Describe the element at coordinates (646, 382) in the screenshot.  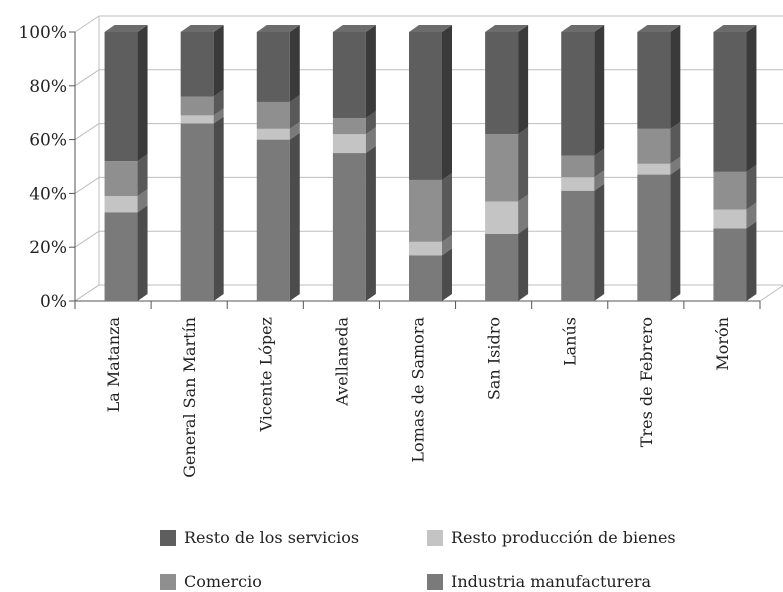
I see `x-category-label: Tres de Febrero` at that location.